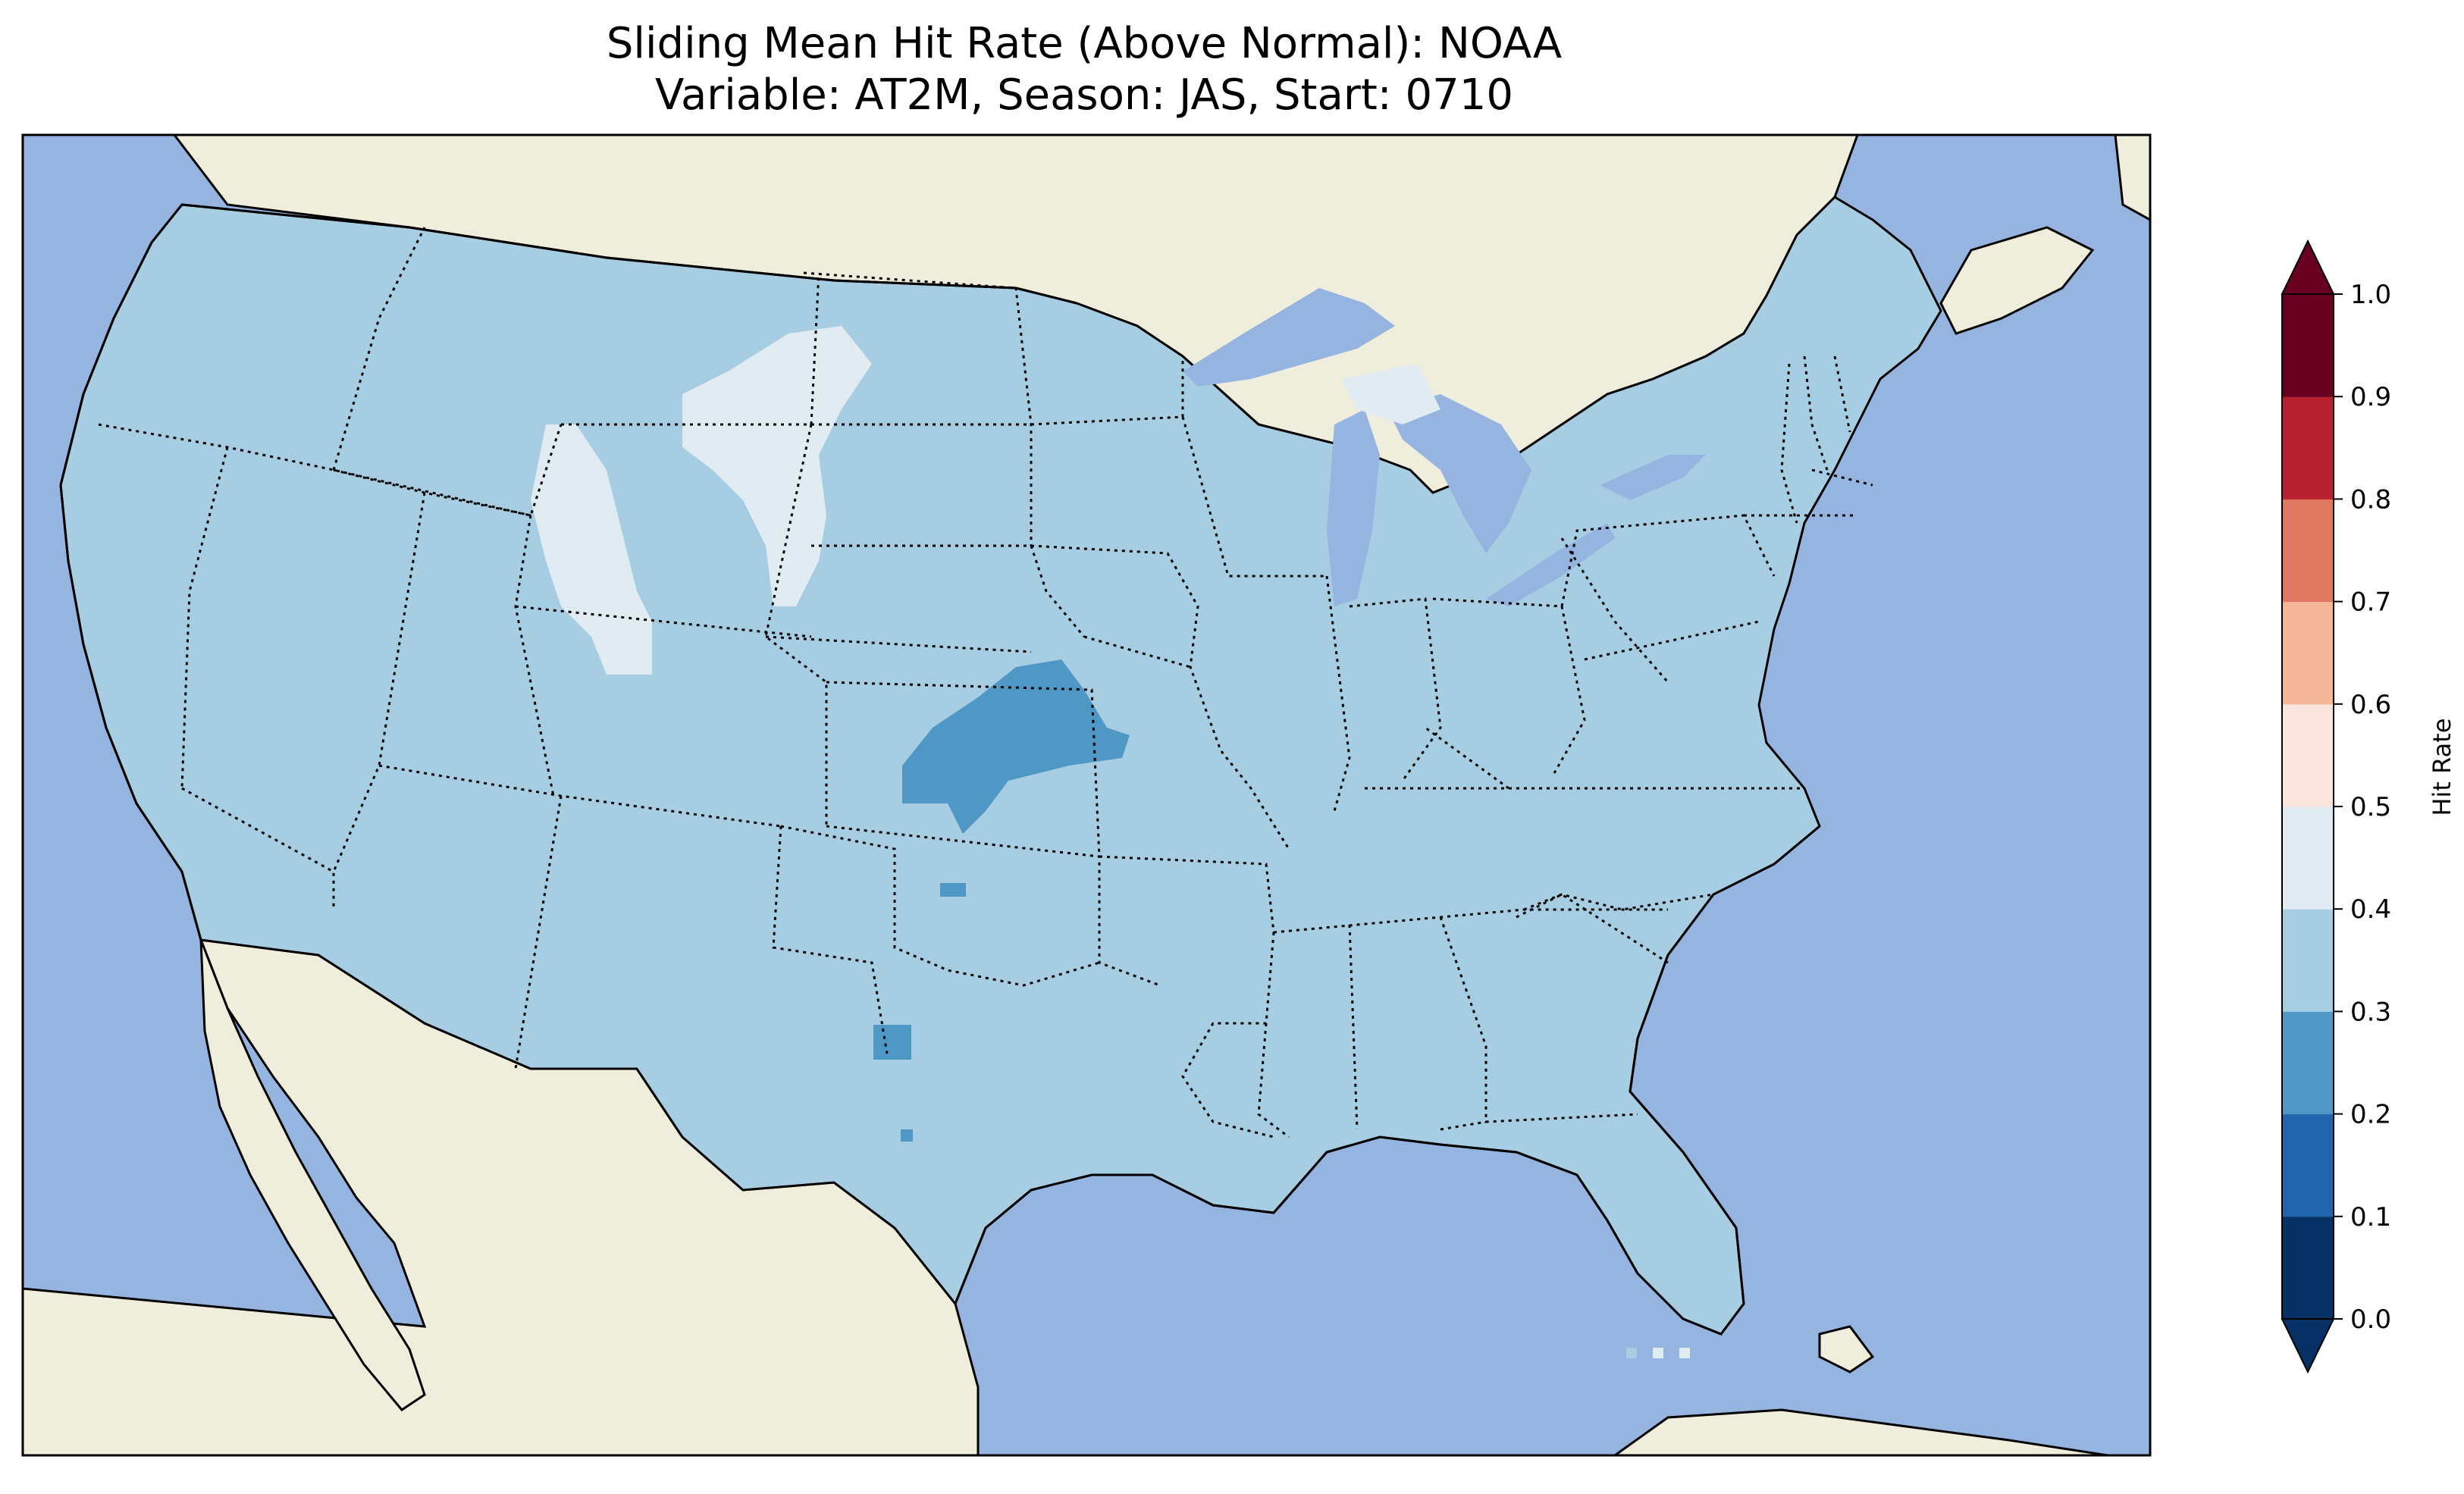 This screenshot has height=1494, width=2464. Describe the element at coordinates (907, 1135) in the screenshot. I see `hit-rate-patch-texas-small` at that location.